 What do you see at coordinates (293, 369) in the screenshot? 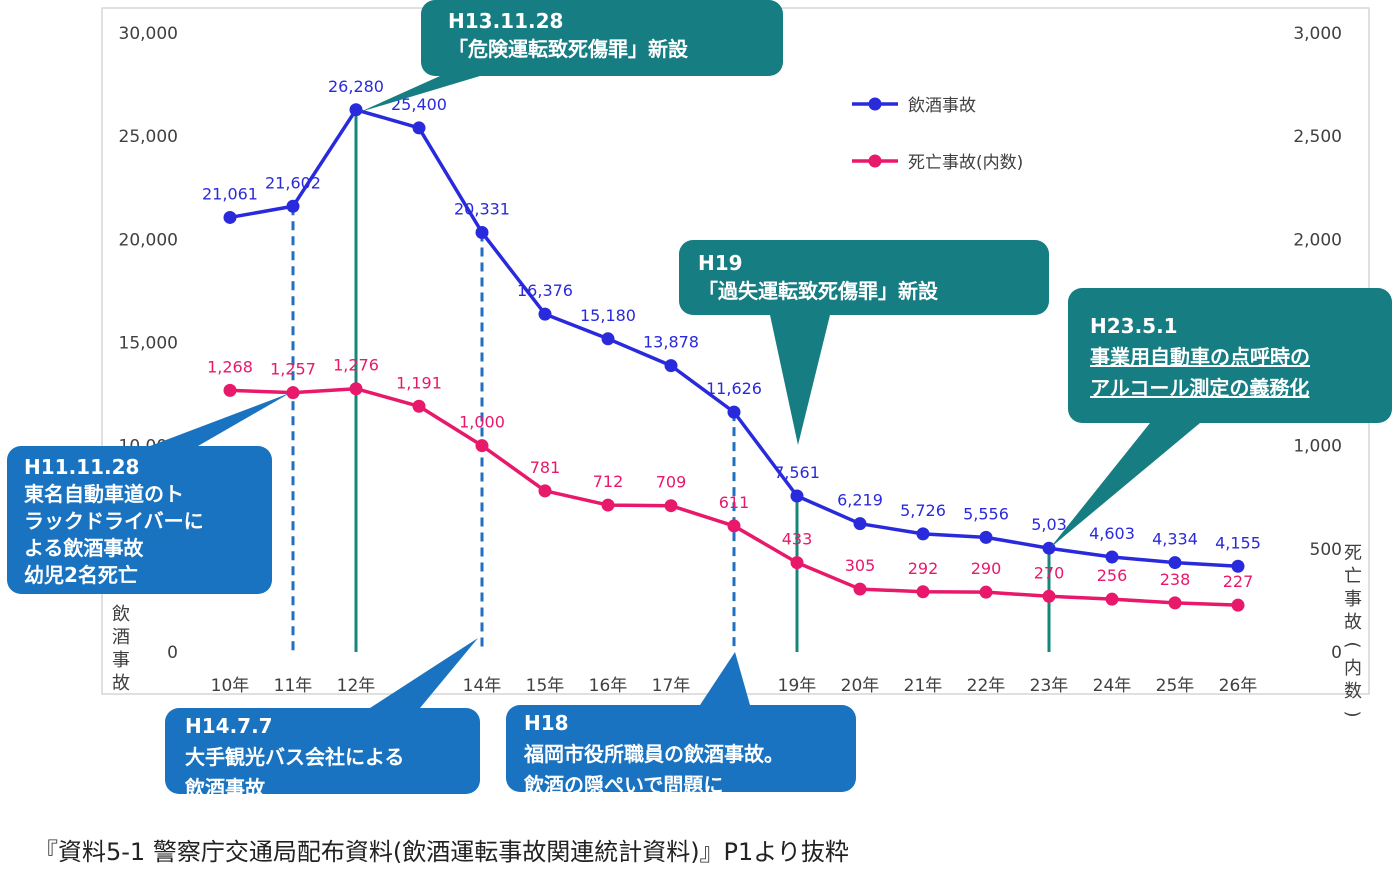
I see `data-label: 1,257` at bounding box center [293, 369].